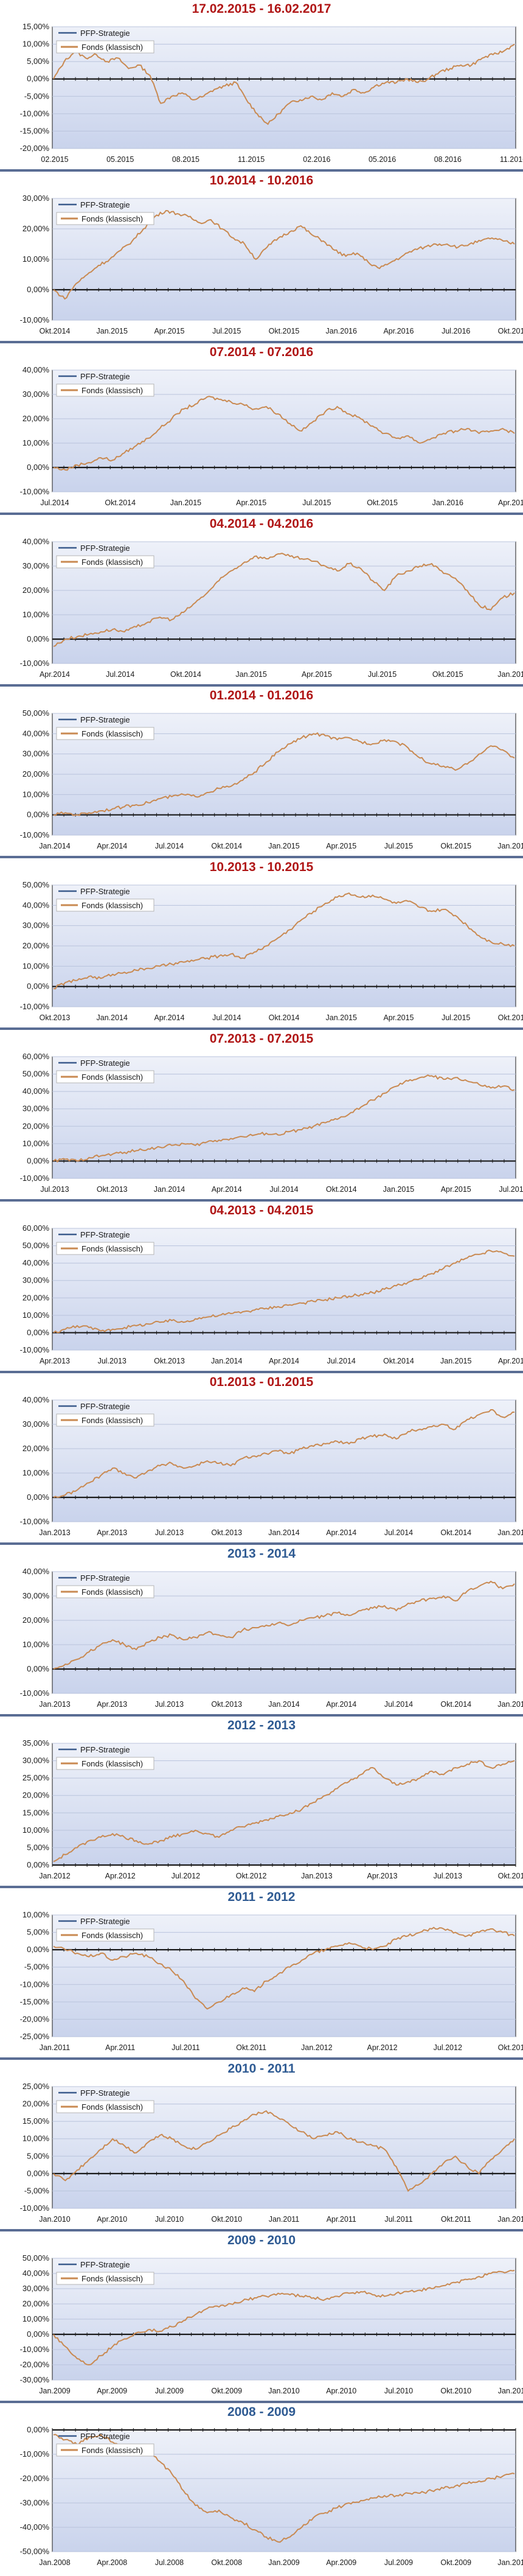 Image resolution: width=523 pixels, height=2576 pixels. Describe the element at coordinates (121, 1876) in the screenshot. I see `x-tick-label: Apr.2012` at that location.